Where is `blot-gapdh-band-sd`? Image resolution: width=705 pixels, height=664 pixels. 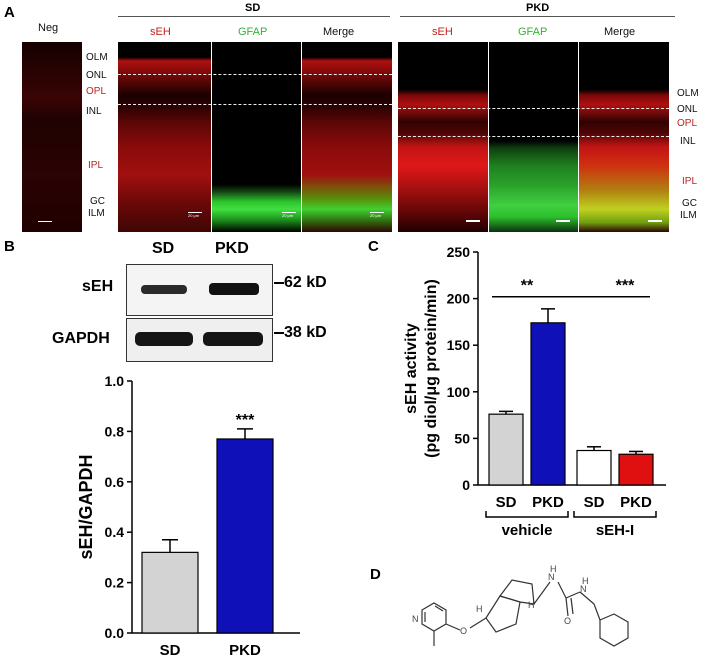
blot-gapdh-band-sd is located at coordinates (164, 339).